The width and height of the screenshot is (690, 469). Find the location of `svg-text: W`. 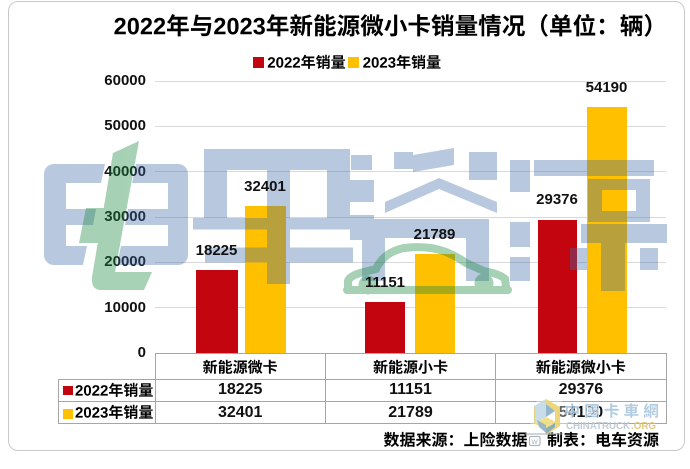

svg-text: W is located at coordinates (535, 442).